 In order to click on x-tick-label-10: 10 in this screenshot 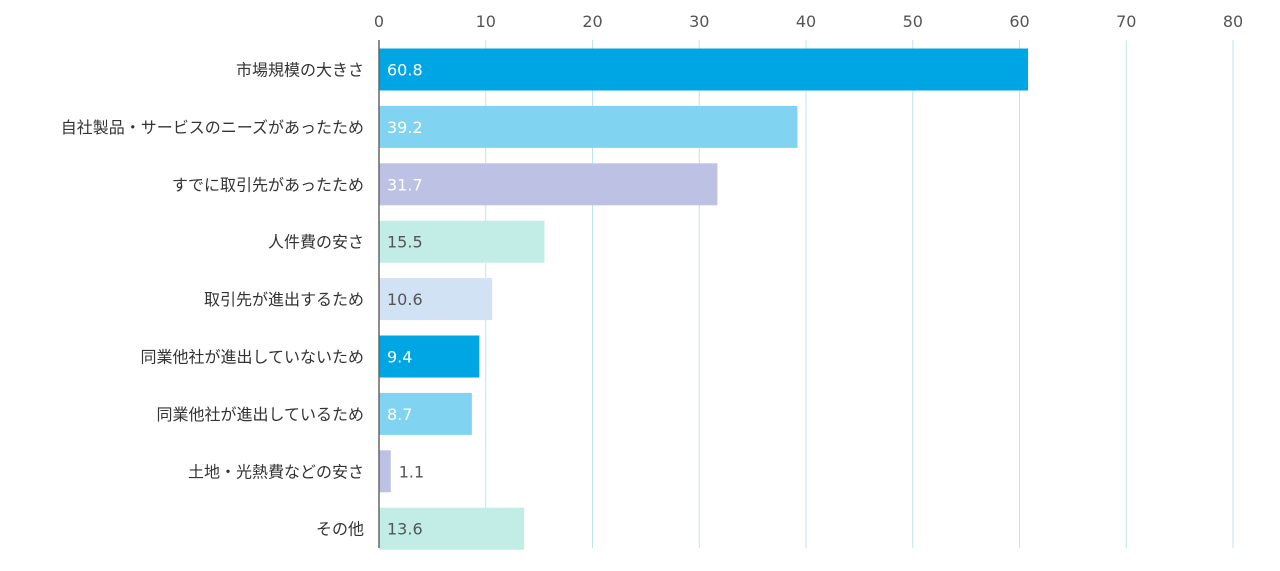, I will do `click(486, 21)`.